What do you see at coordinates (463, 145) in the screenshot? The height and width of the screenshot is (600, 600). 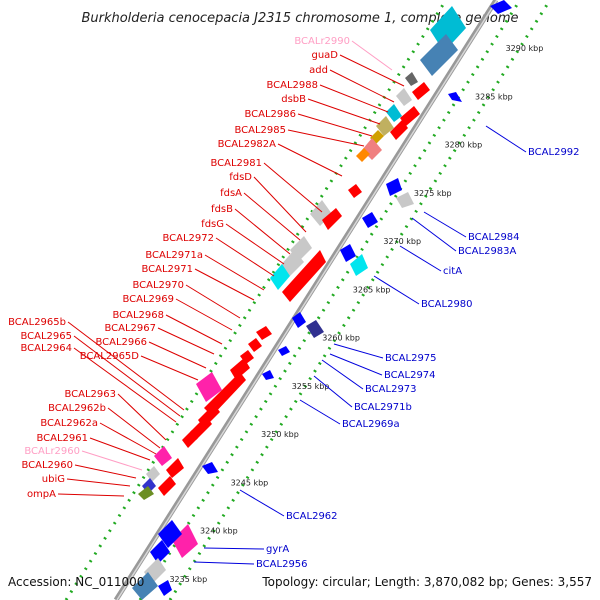 I see `scale-label: 3280 kbp` at bounding box center [463, 145].